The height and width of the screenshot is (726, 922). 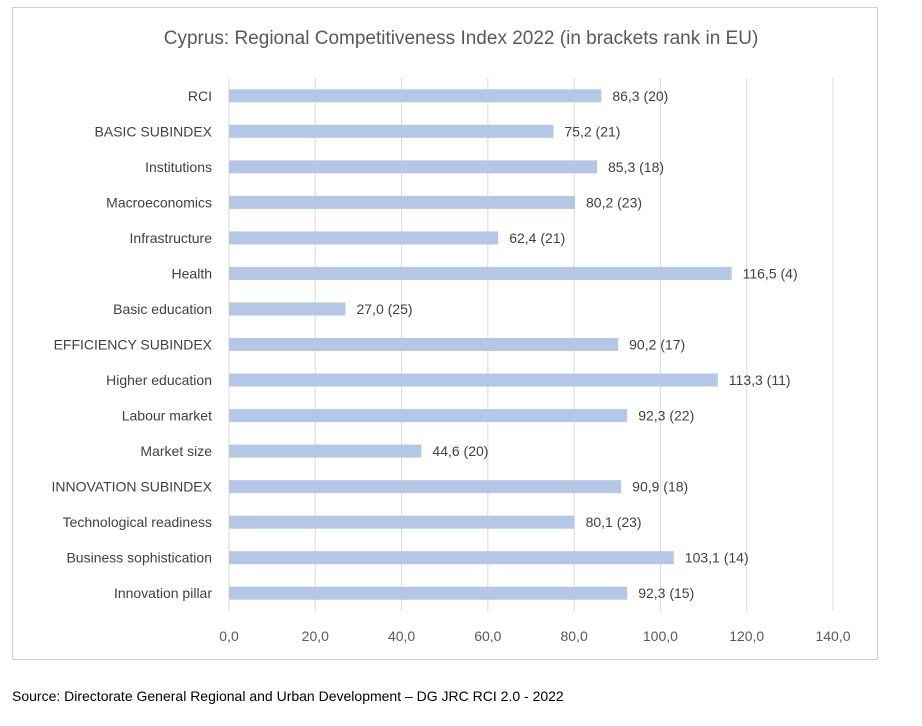 I want to click on data-label: 75,2 (21), so click(x=592, y=131).